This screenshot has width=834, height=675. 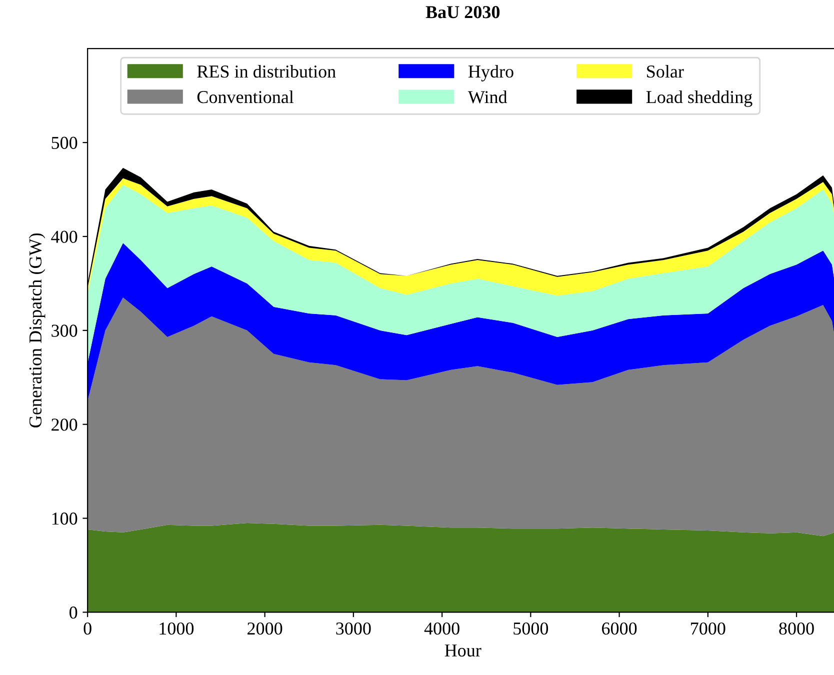 I want to click on chart-title: BaU 2030, so click(x=463, y=12).